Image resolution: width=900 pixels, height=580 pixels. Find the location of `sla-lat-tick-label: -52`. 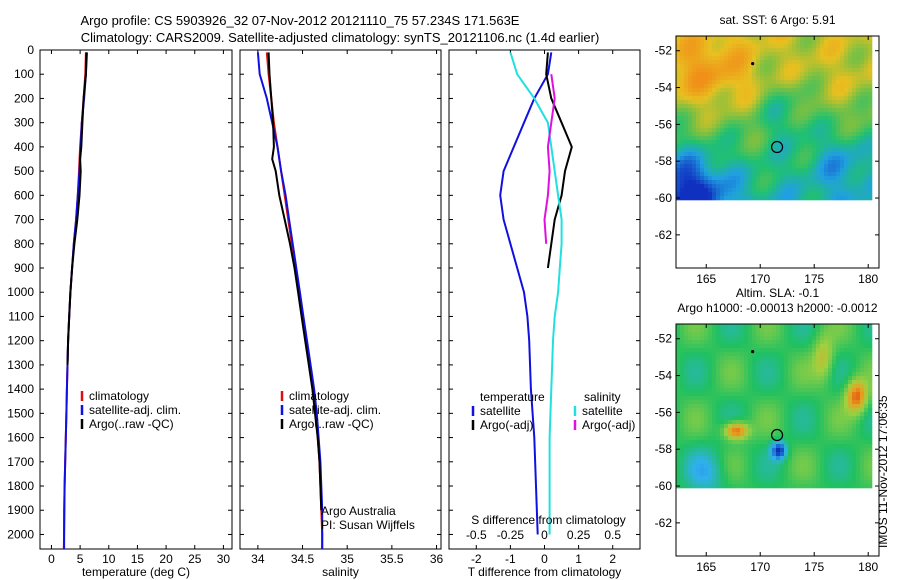

sla-lat-tick-label: -52 is located at coordinates (664, 339).